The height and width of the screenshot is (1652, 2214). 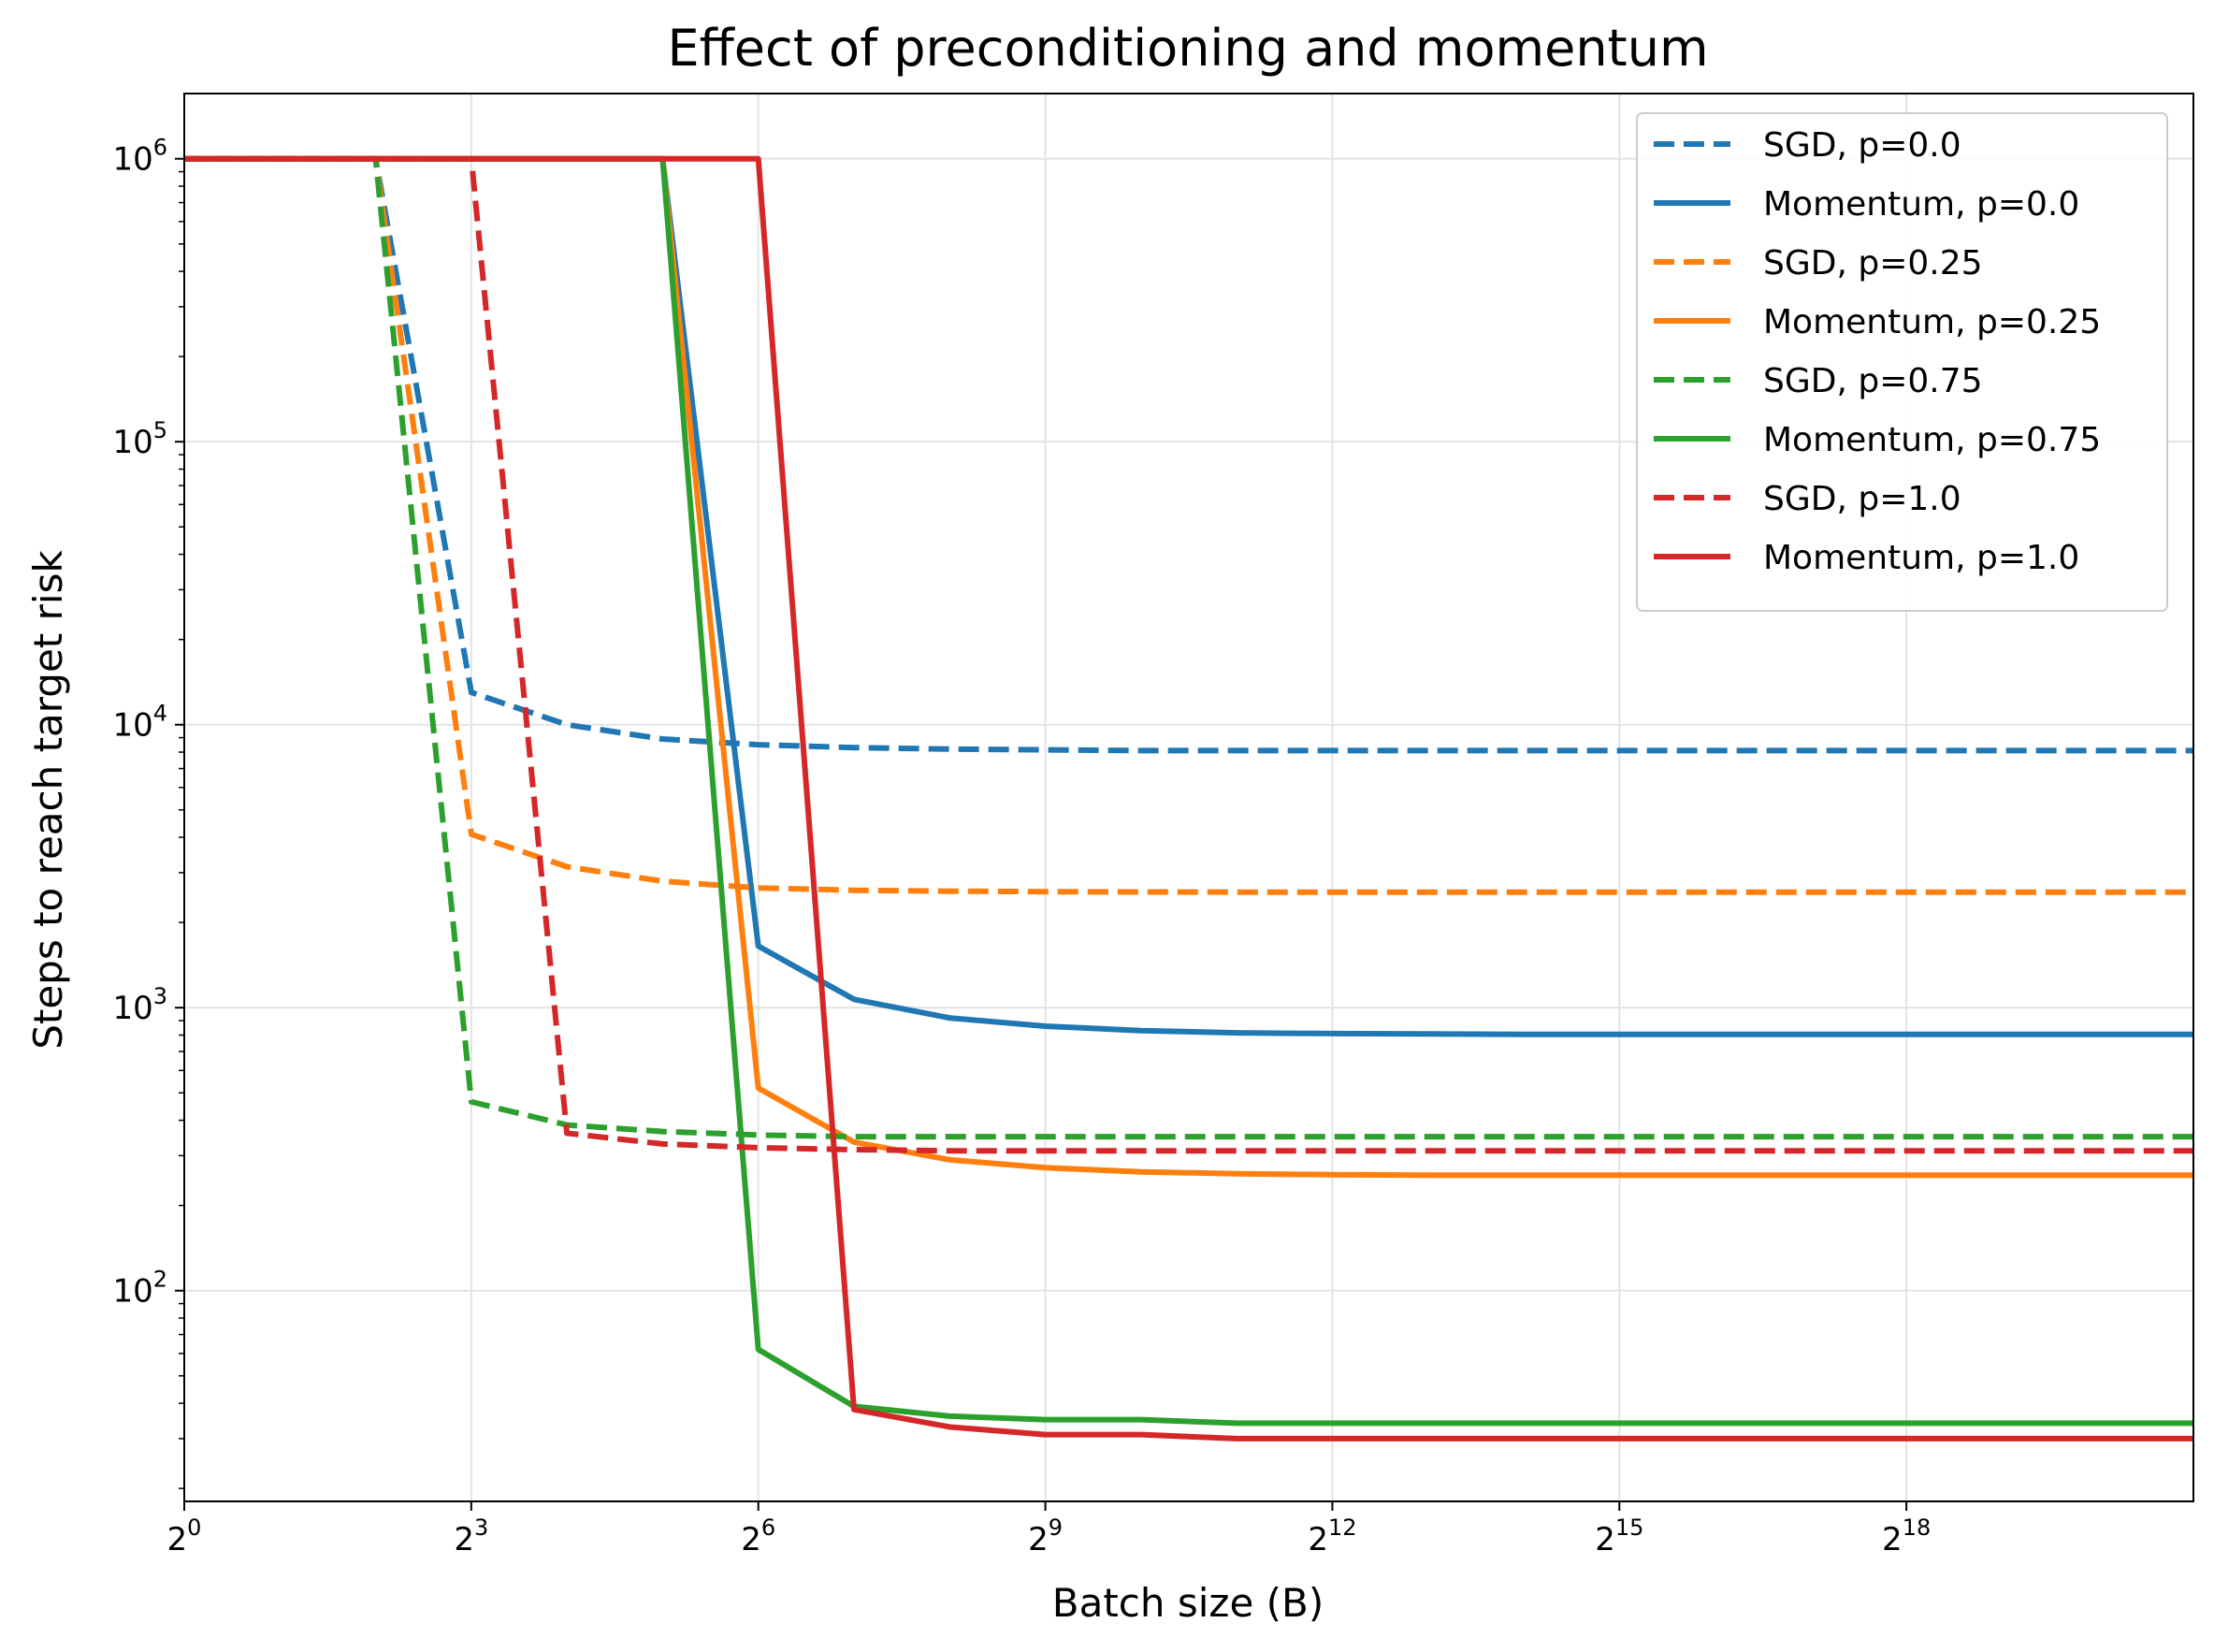 I want to click on x-tick-label: 218, so click(x=1906, y=1536).